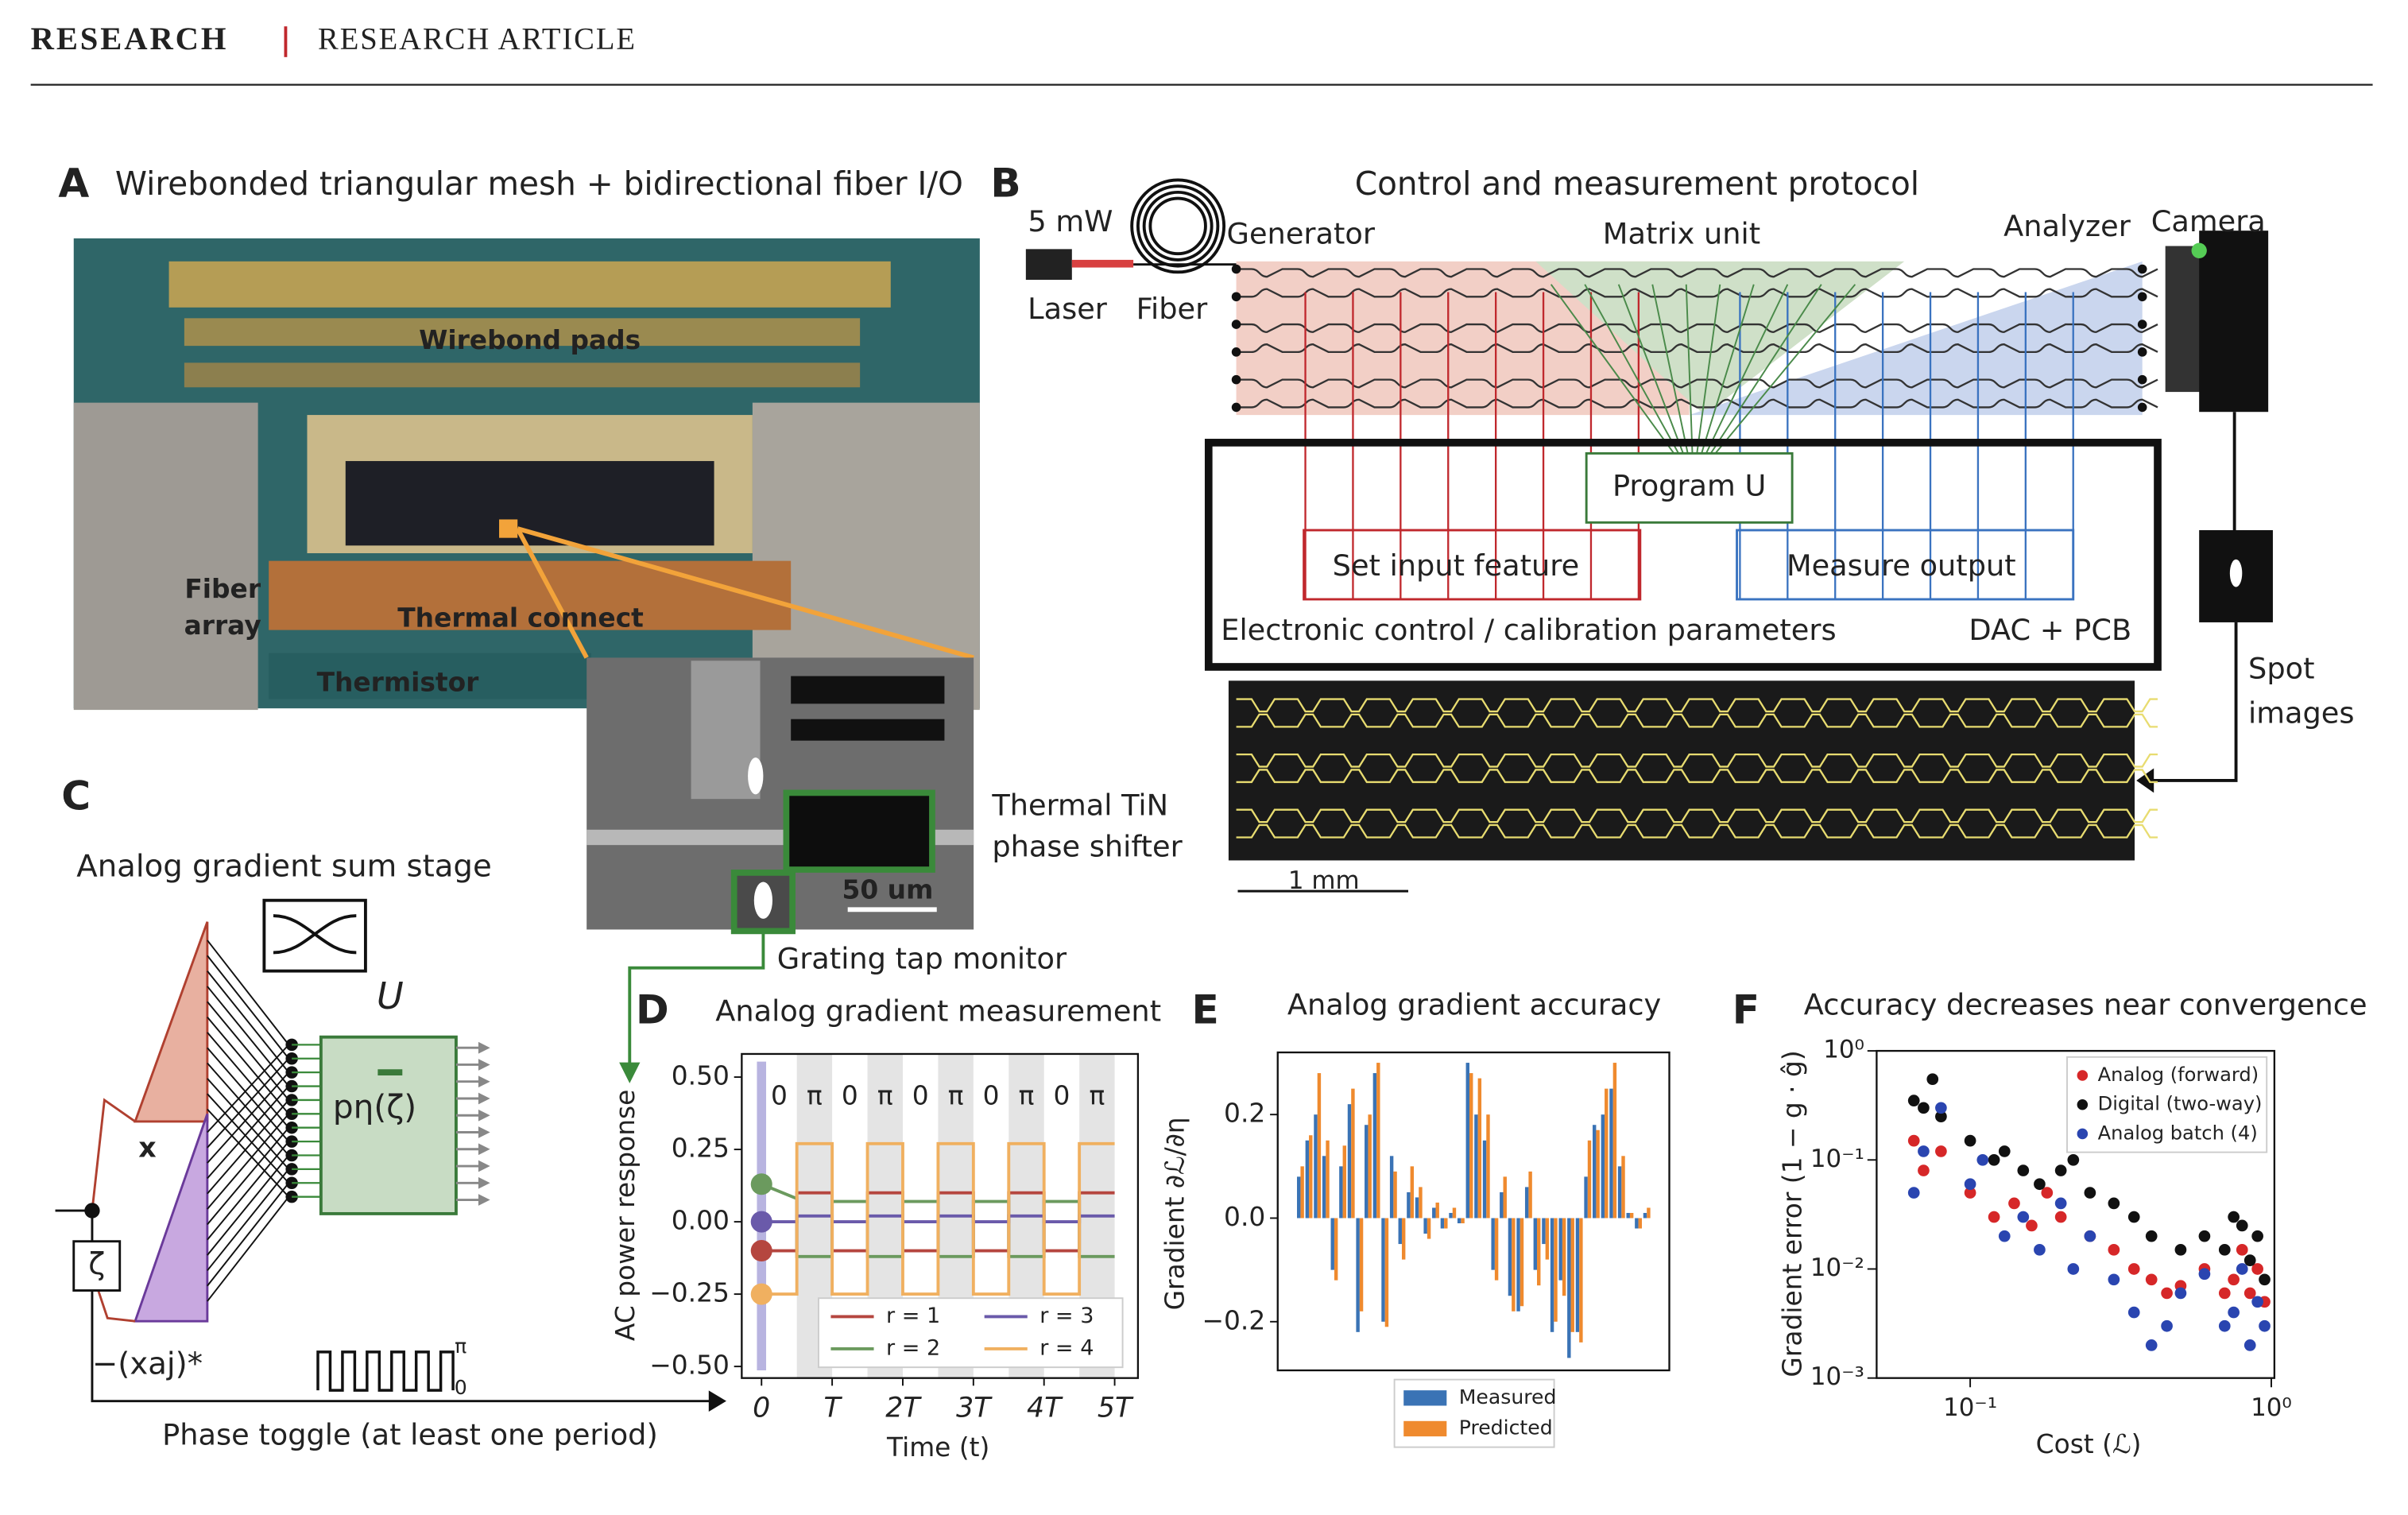  What do you see at coordinates (971, 1333) in the screenshot?
I see `legend` at bounding box center [971, 1333].